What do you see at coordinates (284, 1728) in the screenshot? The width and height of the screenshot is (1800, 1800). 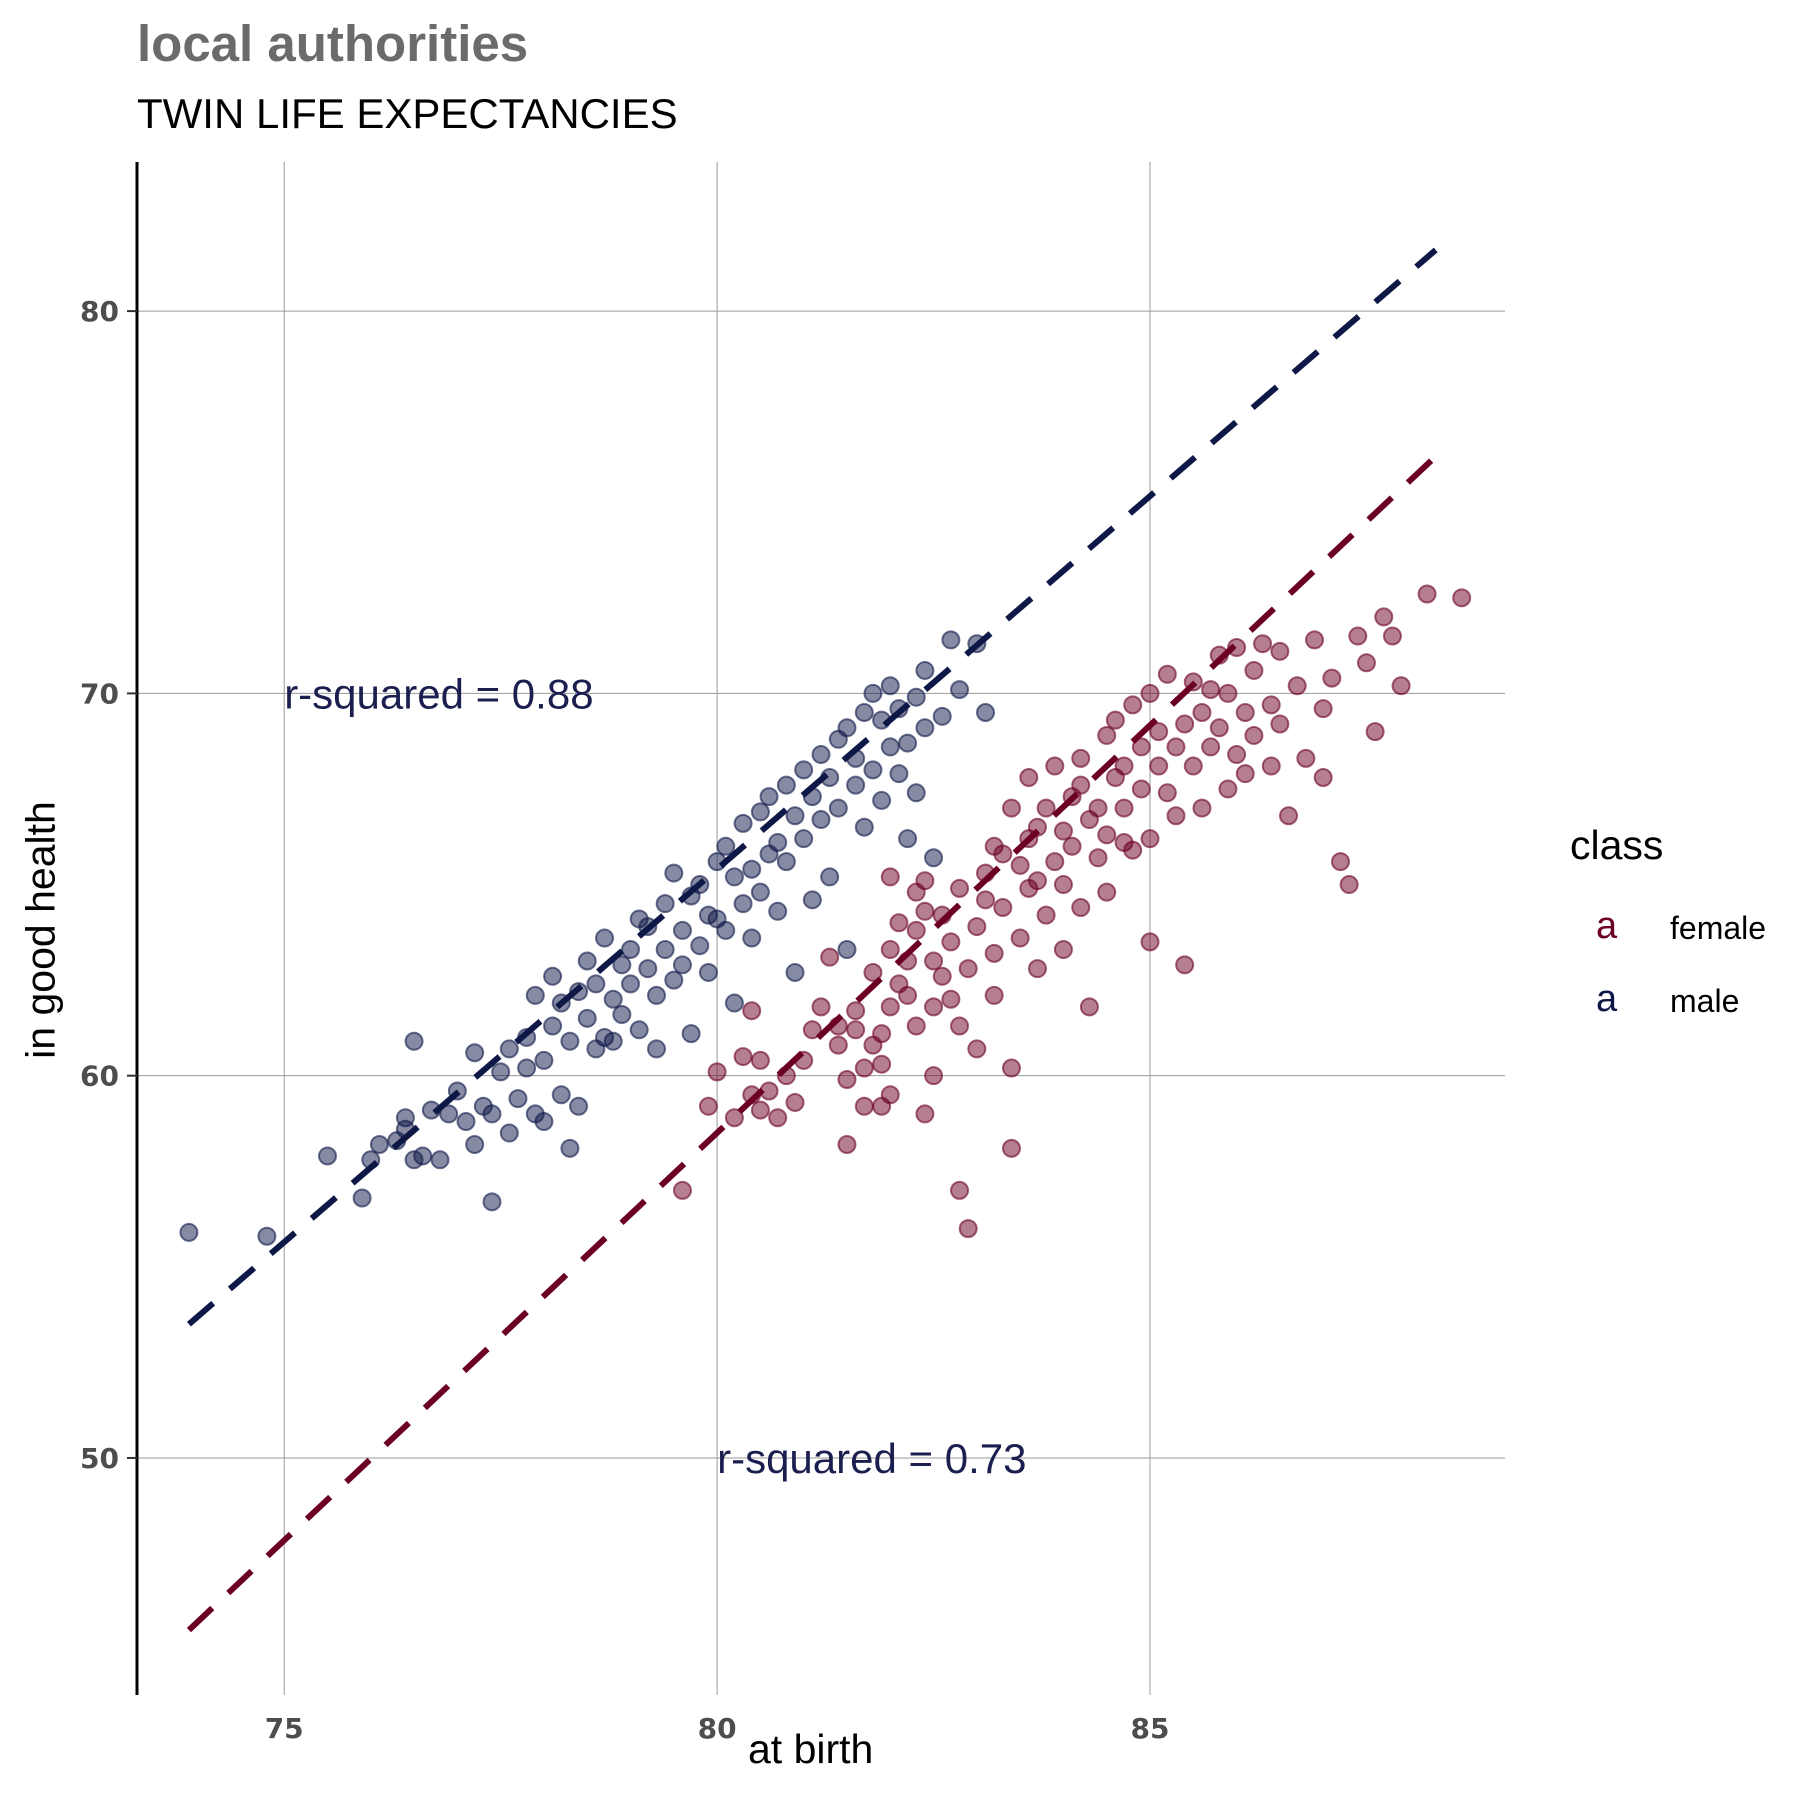 I see `x-tick-label: 75` at bounding box center [284, 1728].